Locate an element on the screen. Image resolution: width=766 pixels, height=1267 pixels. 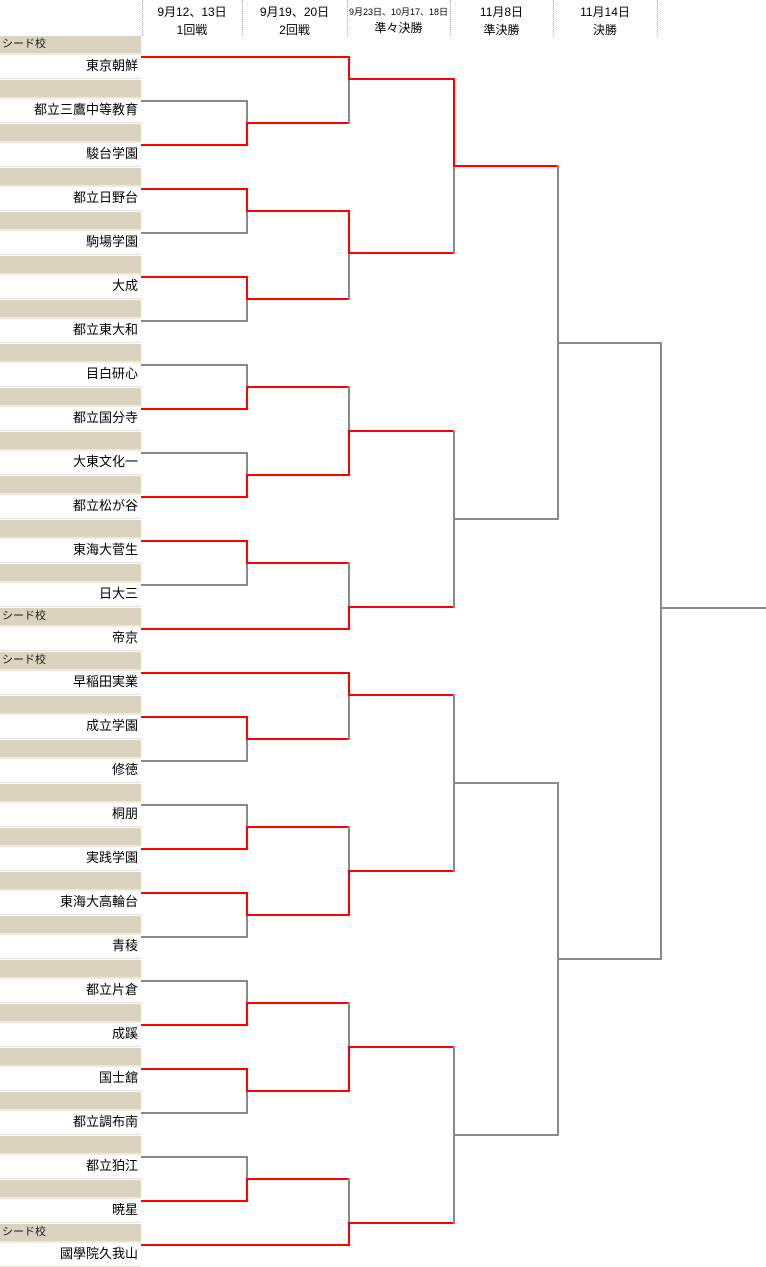
team-name-cell: 都立東大和 is located at coordinates (70, 331).